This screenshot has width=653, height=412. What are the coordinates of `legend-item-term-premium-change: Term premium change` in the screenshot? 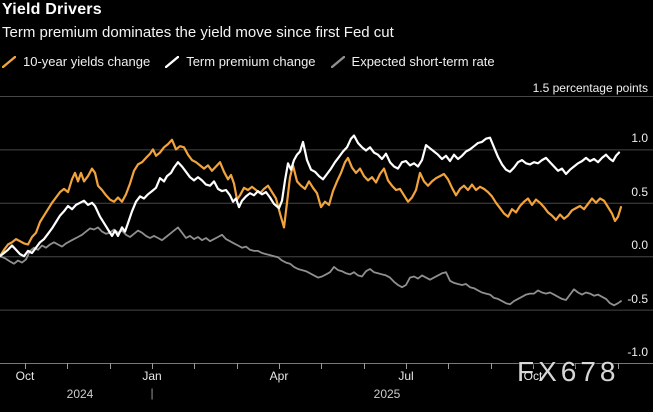 It's located at (240, 61).